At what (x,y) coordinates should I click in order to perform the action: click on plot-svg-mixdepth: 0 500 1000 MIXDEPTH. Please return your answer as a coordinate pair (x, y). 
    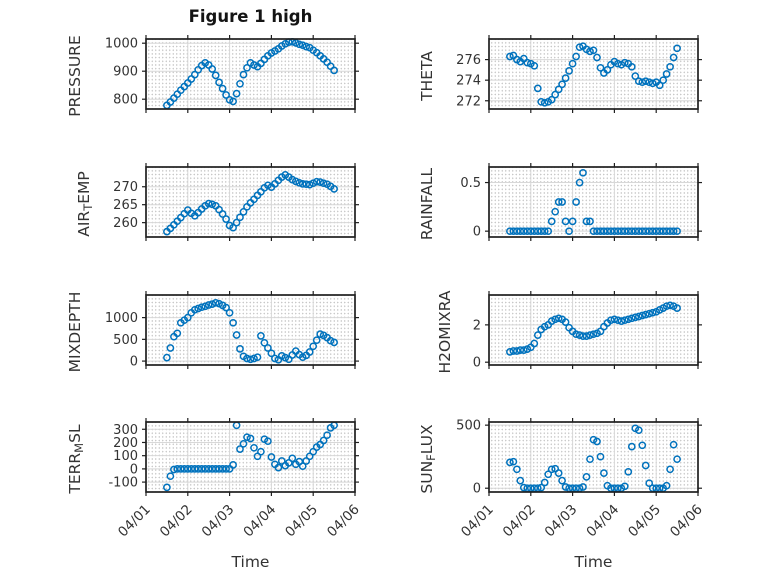
    Looking at the image, I should click on (212, 332).